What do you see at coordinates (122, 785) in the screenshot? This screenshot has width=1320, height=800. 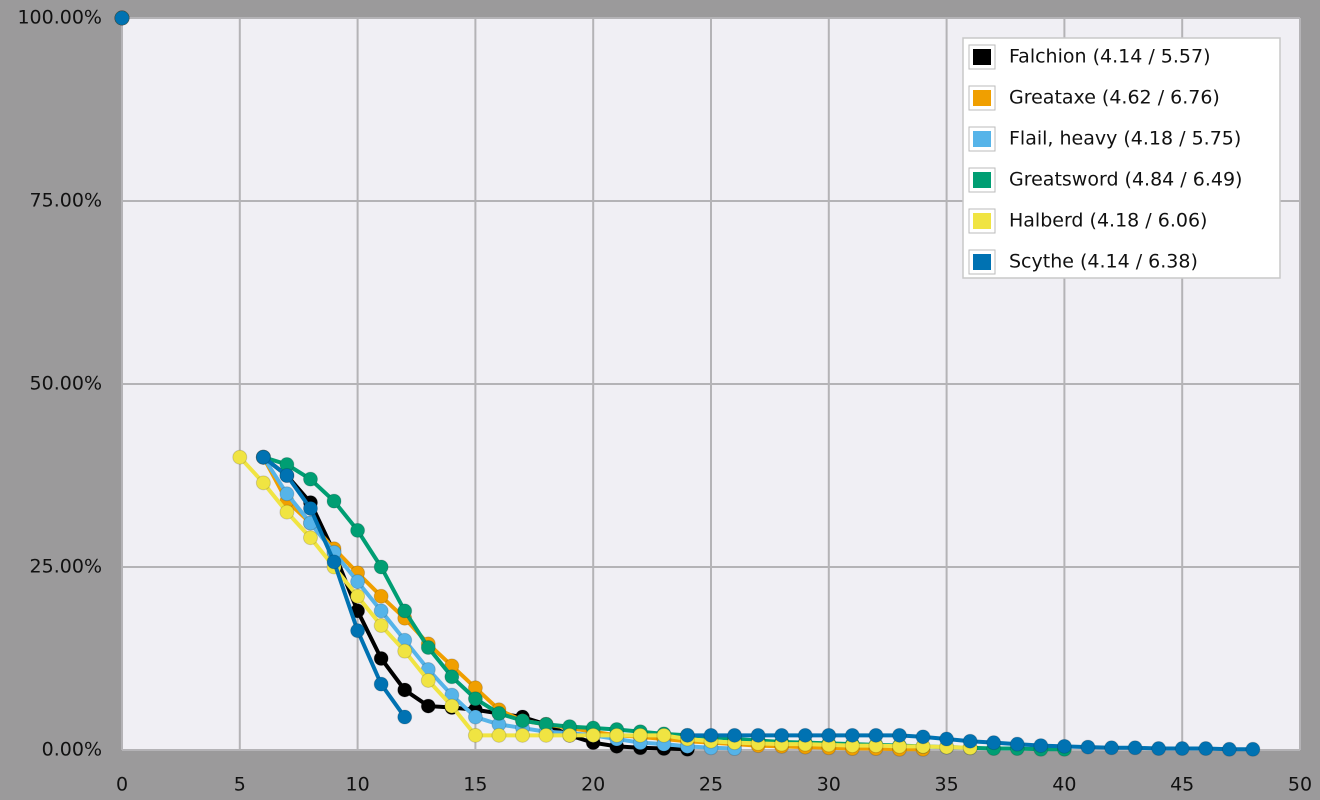 I see `x-tick-label: 0` at bounding box center [122, 785].